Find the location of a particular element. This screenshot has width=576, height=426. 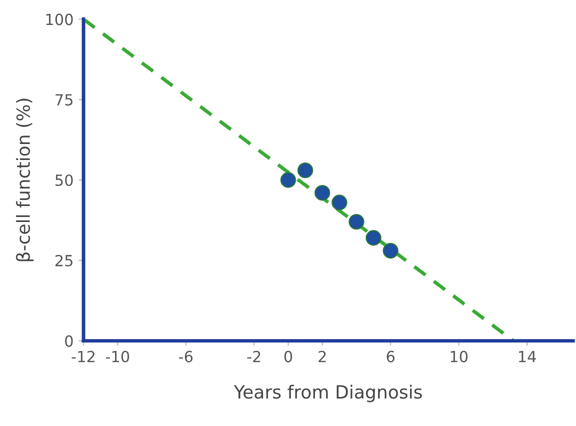

y-tick-label: 75 is located at coordinates (64, 100).